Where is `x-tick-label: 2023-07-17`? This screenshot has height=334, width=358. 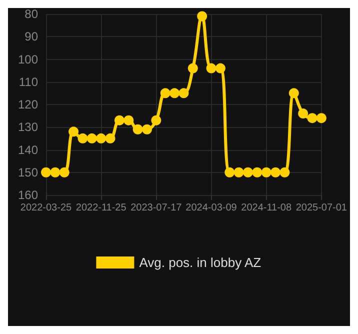 x-tick-label: 2023-07-17 is located at coordinates (156, 208).